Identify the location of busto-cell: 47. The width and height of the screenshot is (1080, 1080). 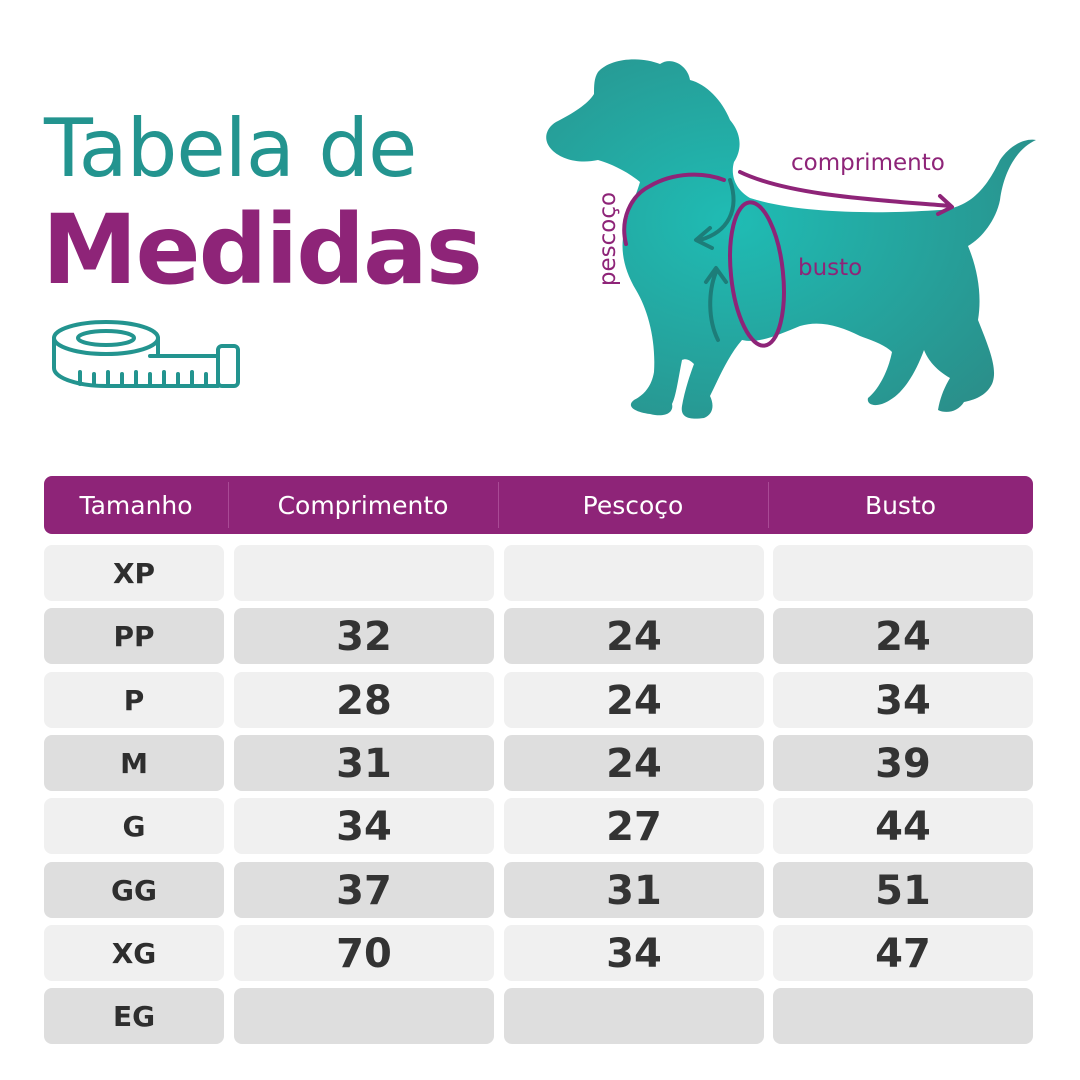
(903, 953).